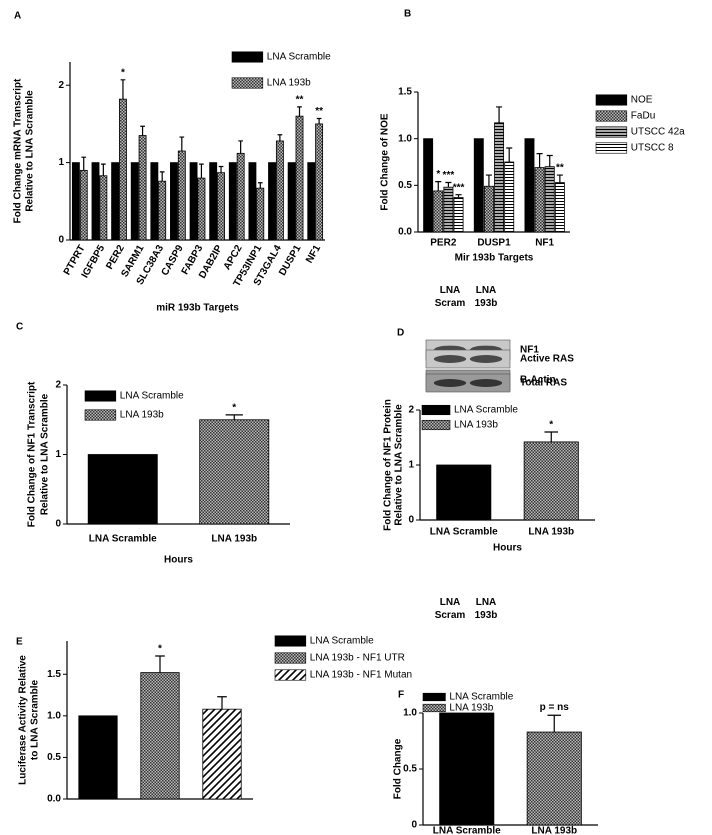 The width and height of the screenshot is (712, 835). I want to click on legend-label: UTSCC 8, so click(652, 148).